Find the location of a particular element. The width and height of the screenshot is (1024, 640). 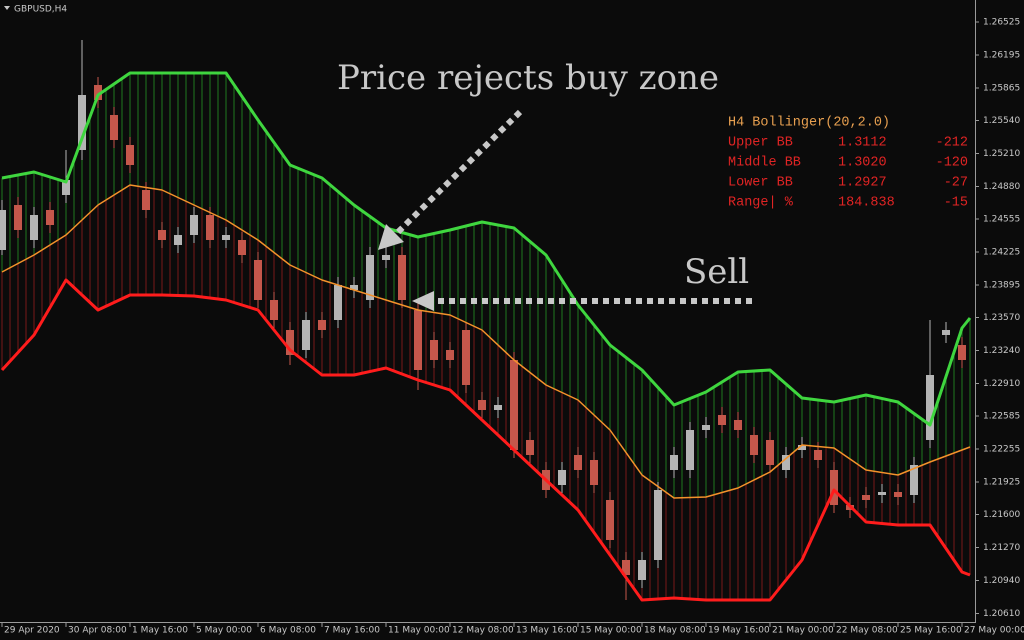

y-tick-label: 1.20940 is located at coordinates (1001, 581).